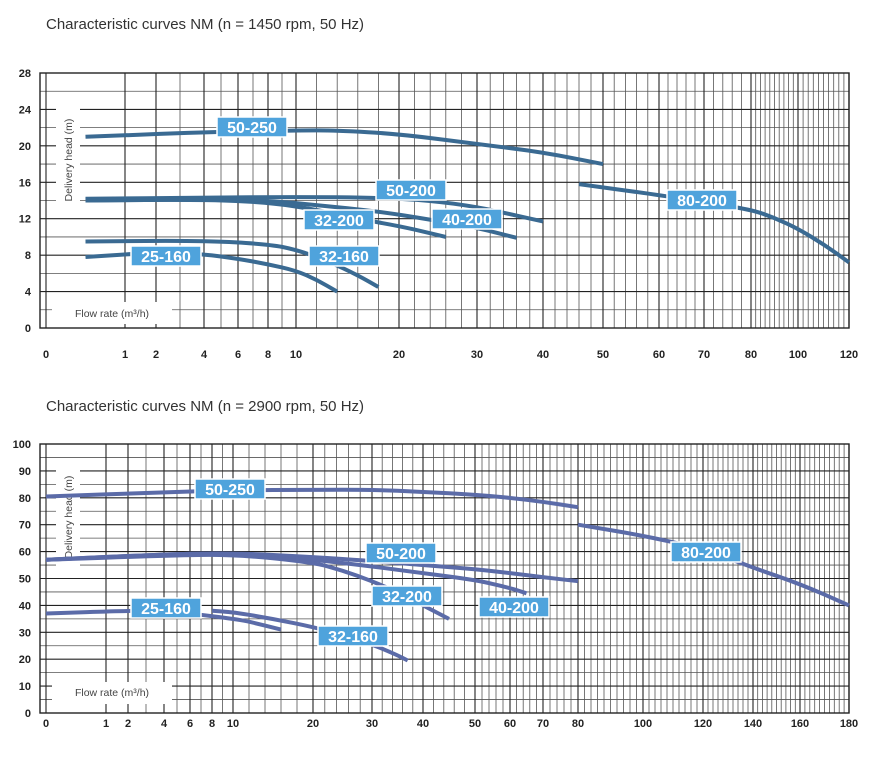 This screenshot has width=889, height=766. I want to click on y-tick-label: 24, so click(25, 110).